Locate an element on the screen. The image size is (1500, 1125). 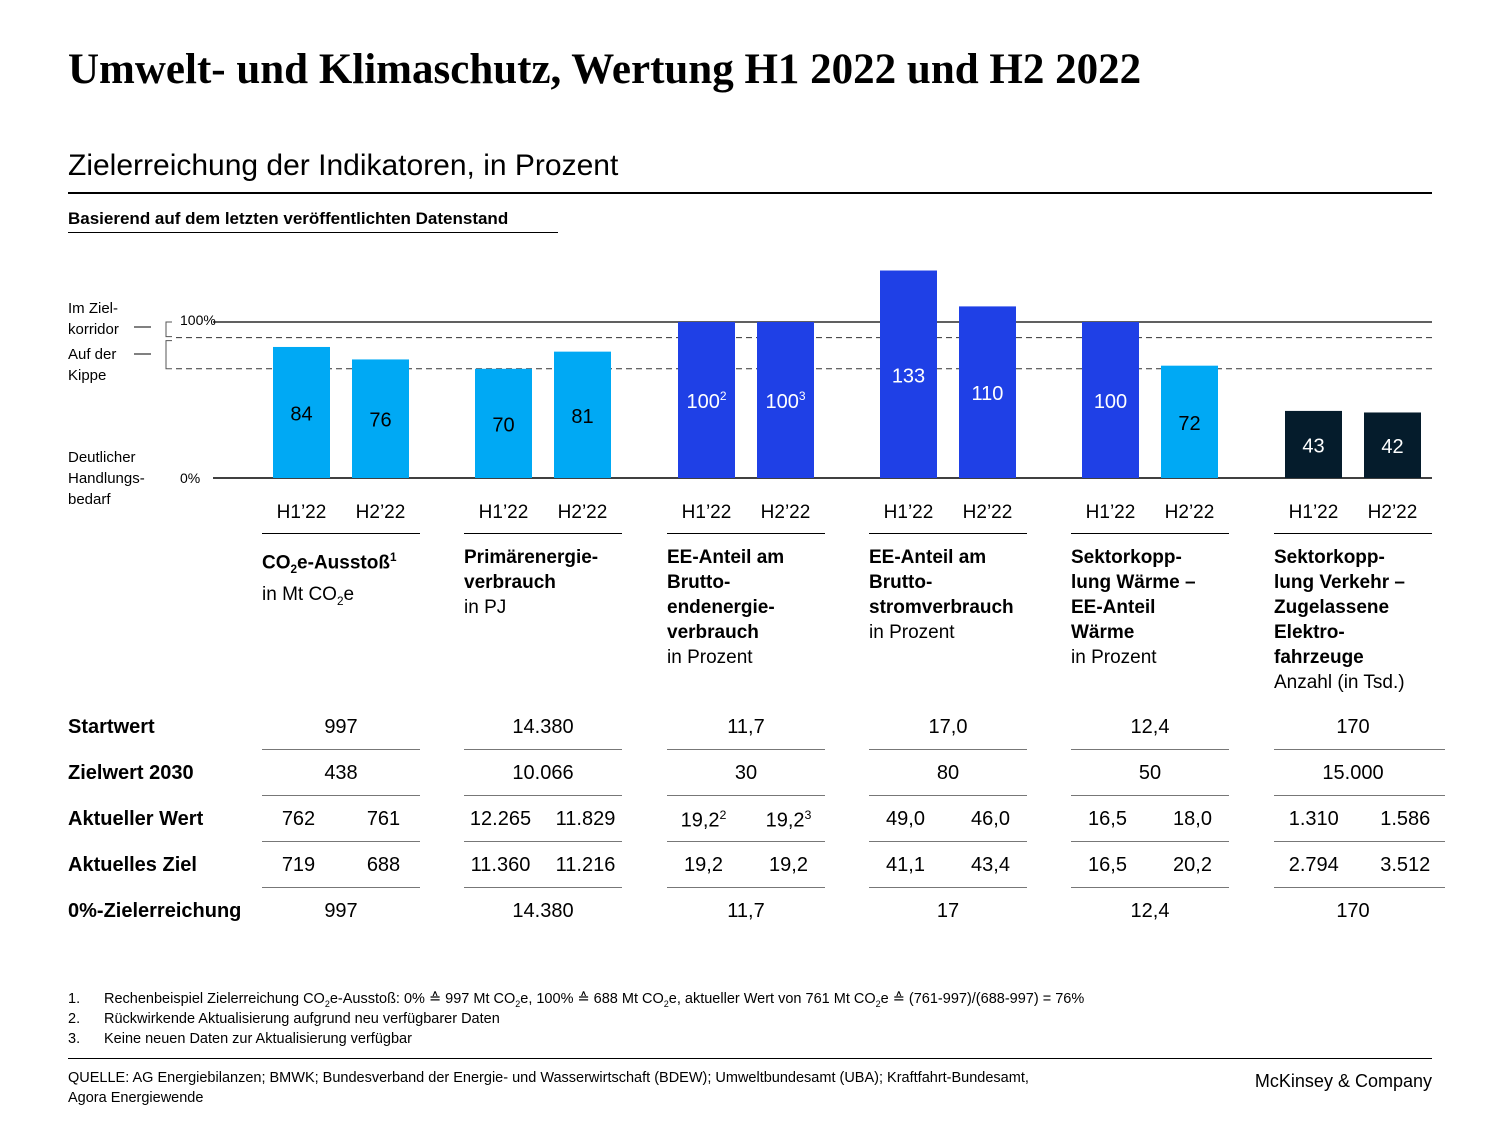
basis-underline is located at coordinates (313, 232).